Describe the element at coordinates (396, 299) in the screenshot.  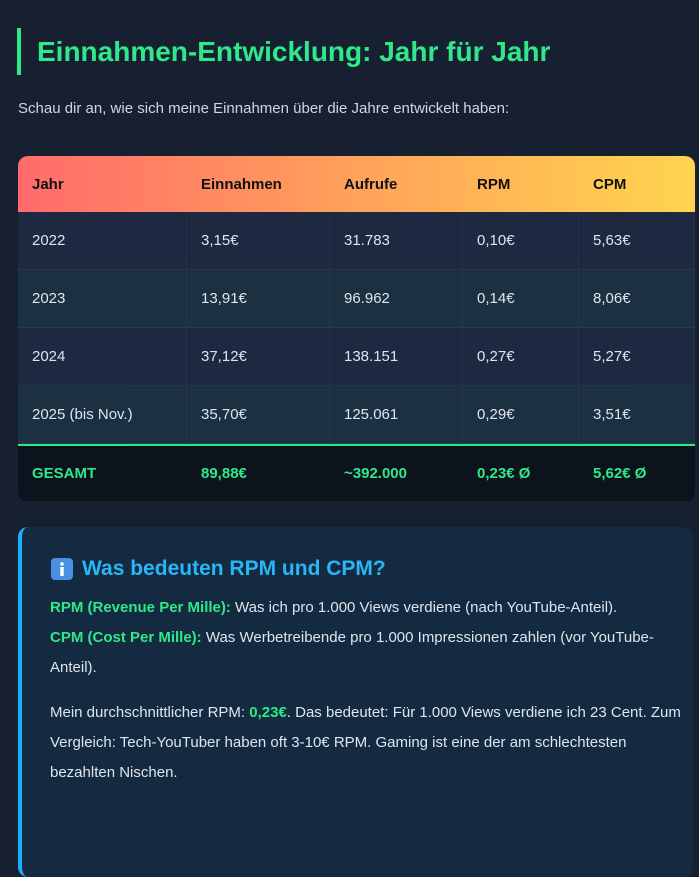
I see `table-cell: 96.962` at that location.